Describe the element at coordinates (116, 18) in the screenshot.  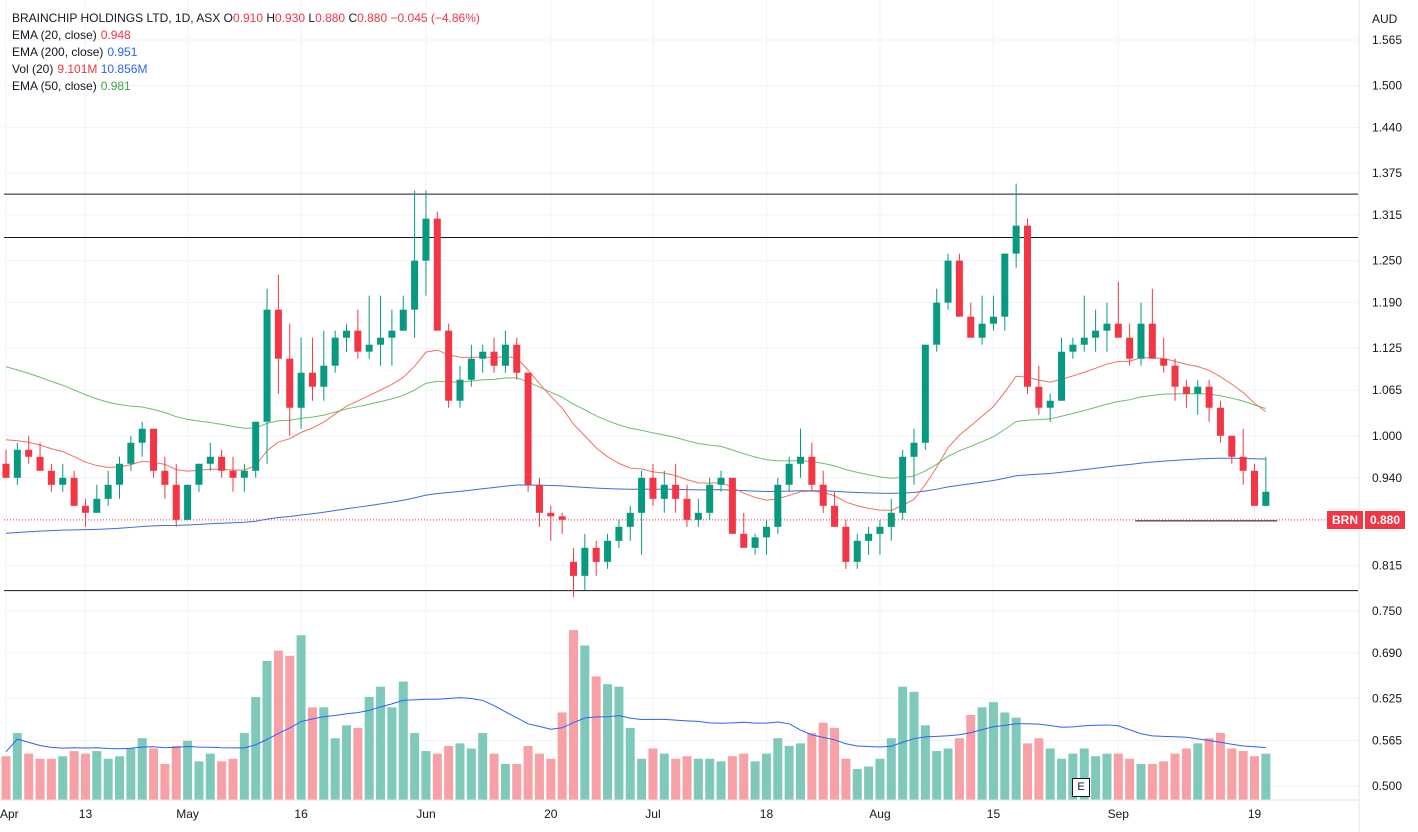
I see `symbol-title: BRAINCHIP HOLDINGS LTD, 1D, ASX` at that location.